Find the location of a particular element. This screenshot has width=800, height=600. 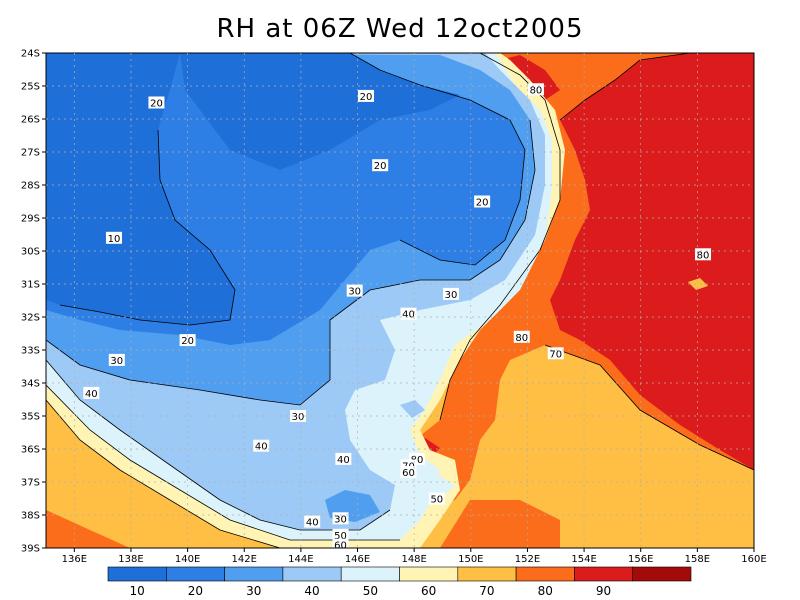

lon-tick-label: 160E is located at coordinates (753, 559).